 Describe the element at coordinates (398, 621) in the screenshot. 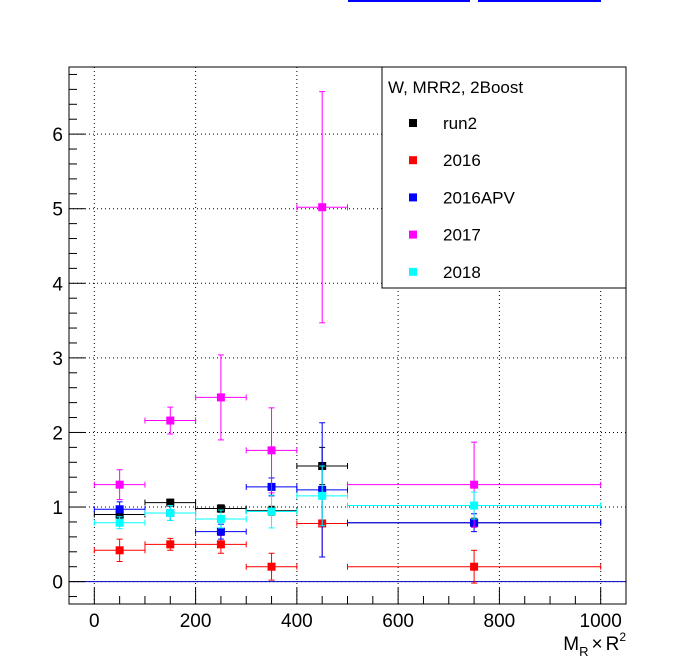

I see `x-tick-label: 600` at that location.